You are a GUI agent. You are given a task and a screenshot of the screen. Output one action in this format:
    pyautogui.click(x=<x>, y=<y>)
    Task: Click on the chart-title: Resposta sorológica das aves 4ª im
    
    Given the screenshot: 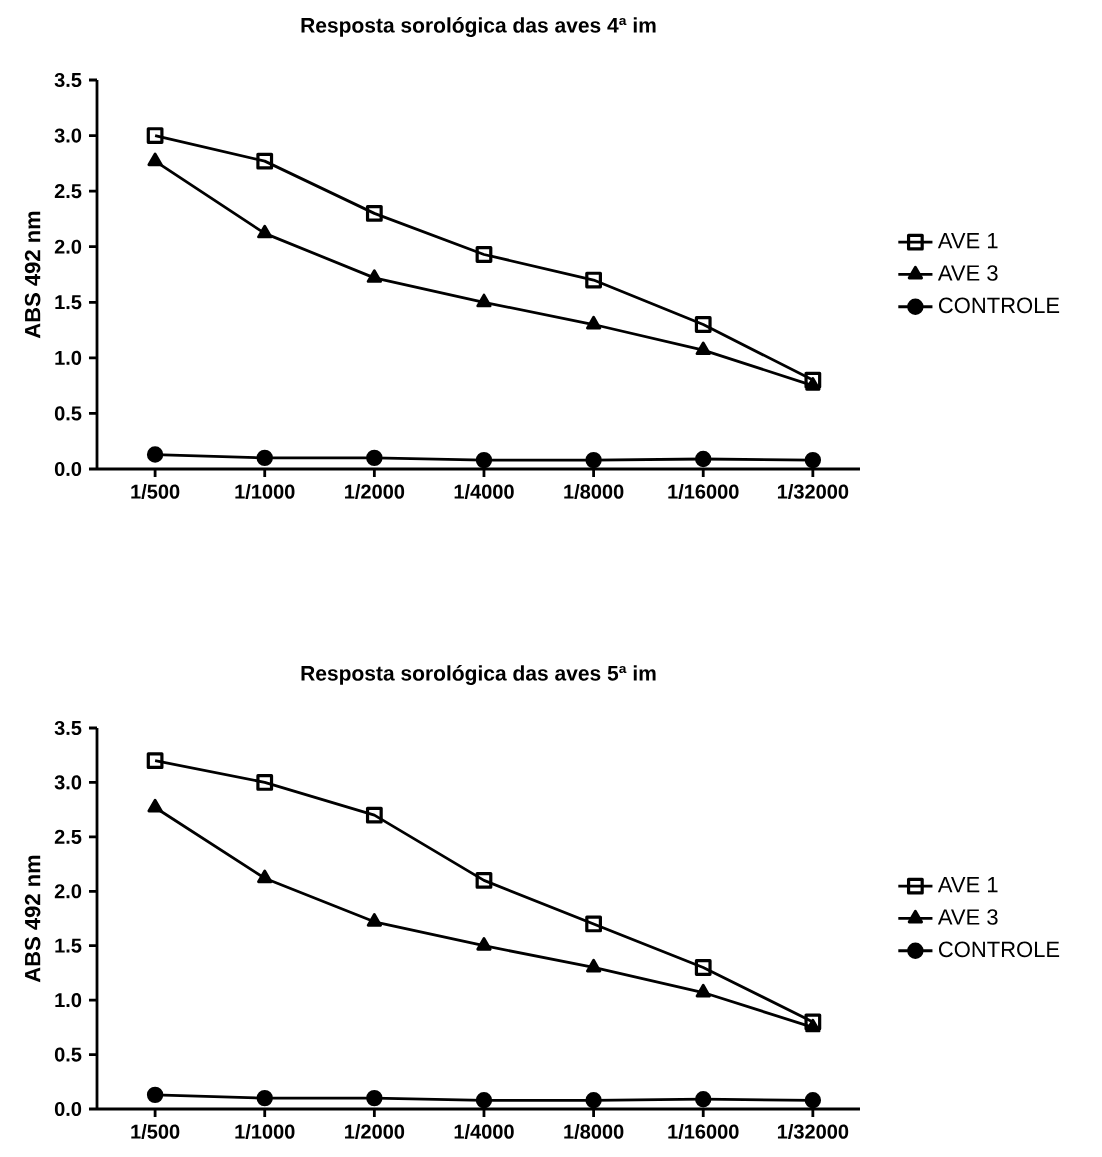 What is the action you would take?
    pyautogui.click(x=478, y=27)
    